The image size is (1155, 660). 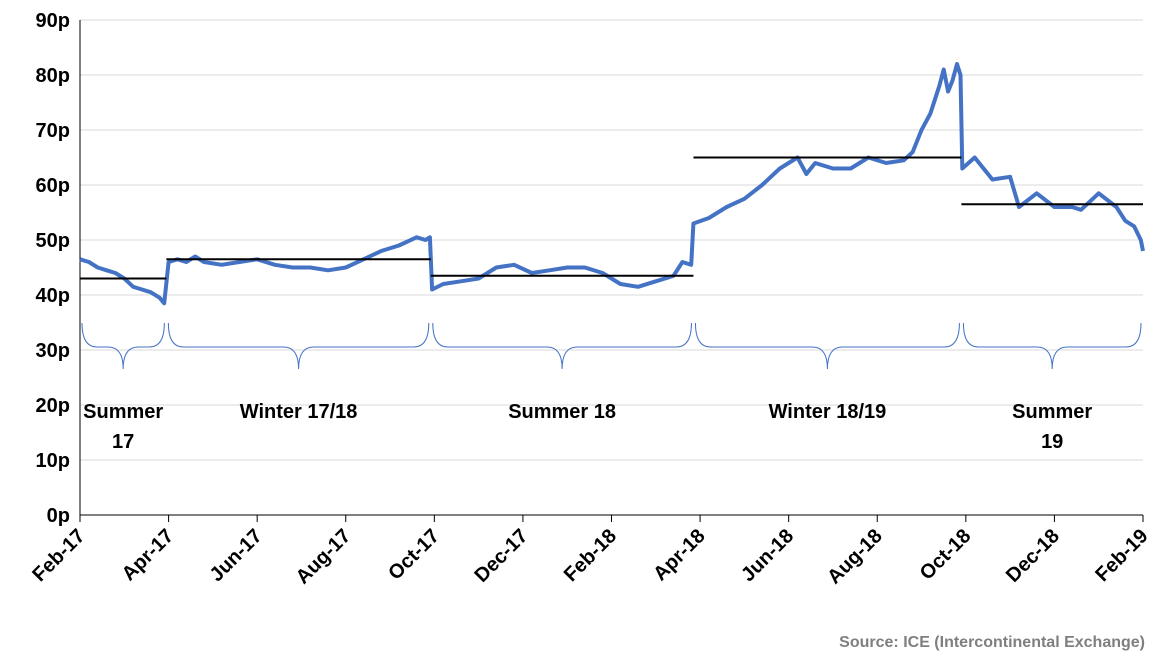 I want to click on x-tick-label: Apr-17, so click(x=148, y=555).